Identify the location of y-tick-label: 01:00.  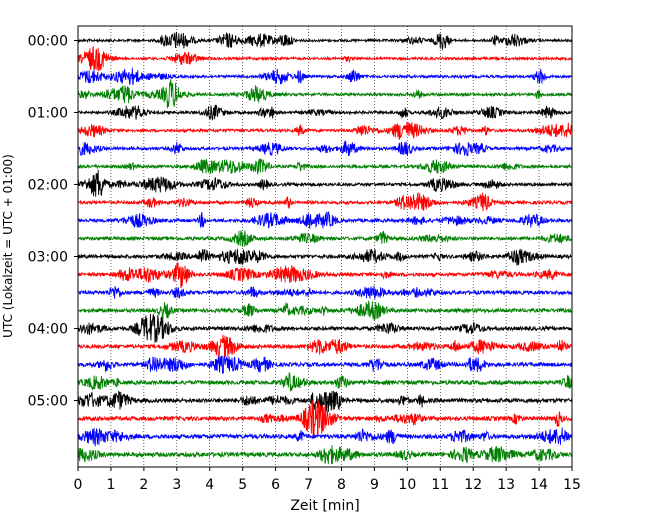
(48, 114).